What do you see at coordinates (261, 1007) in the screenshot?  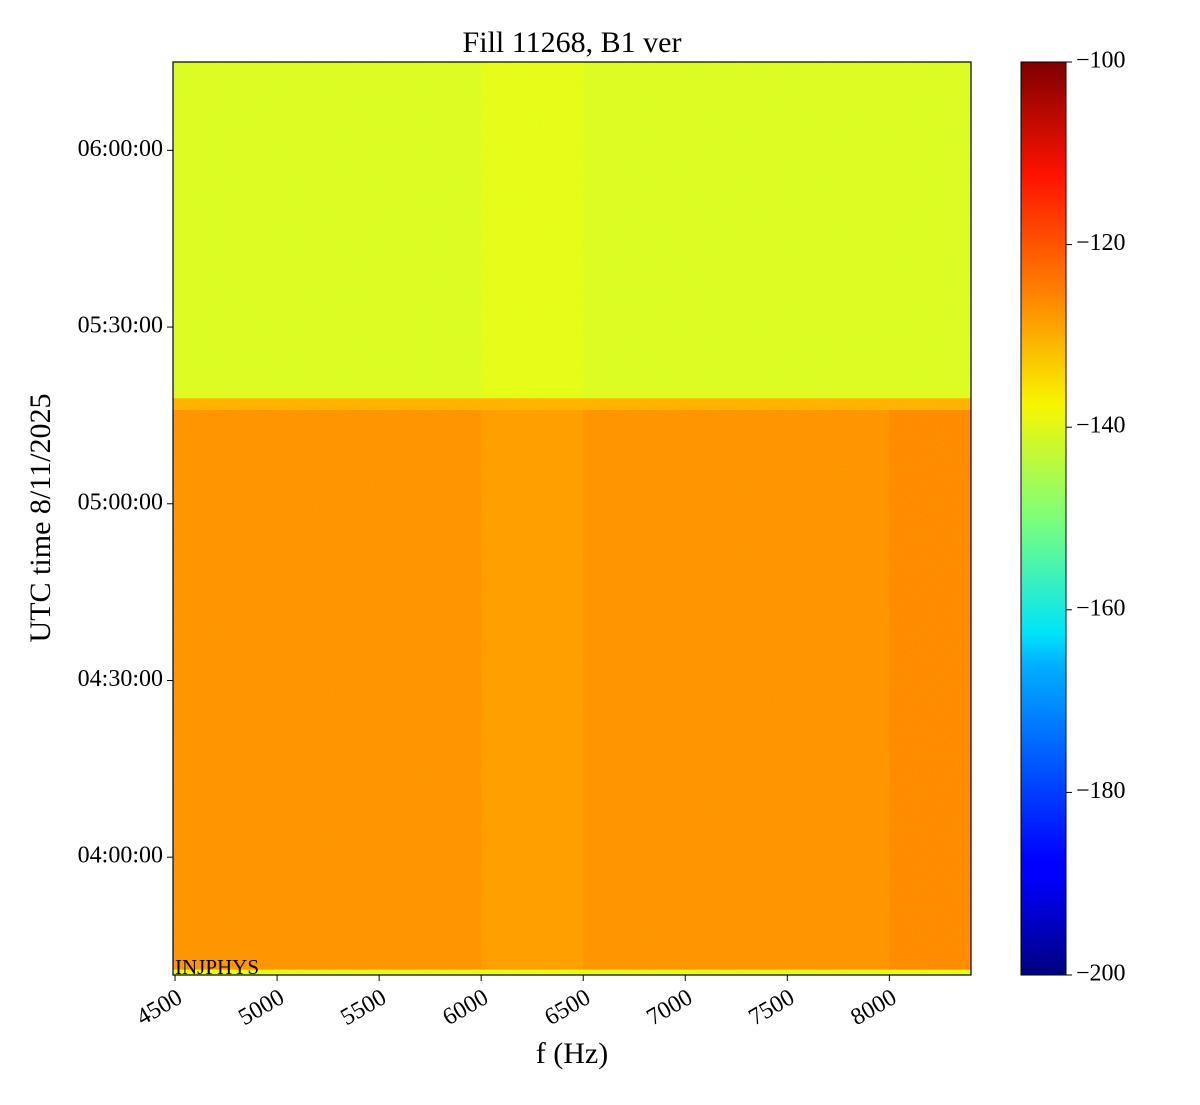 I see `x-tick-label: 5000` at bounding box center [261, 1007].